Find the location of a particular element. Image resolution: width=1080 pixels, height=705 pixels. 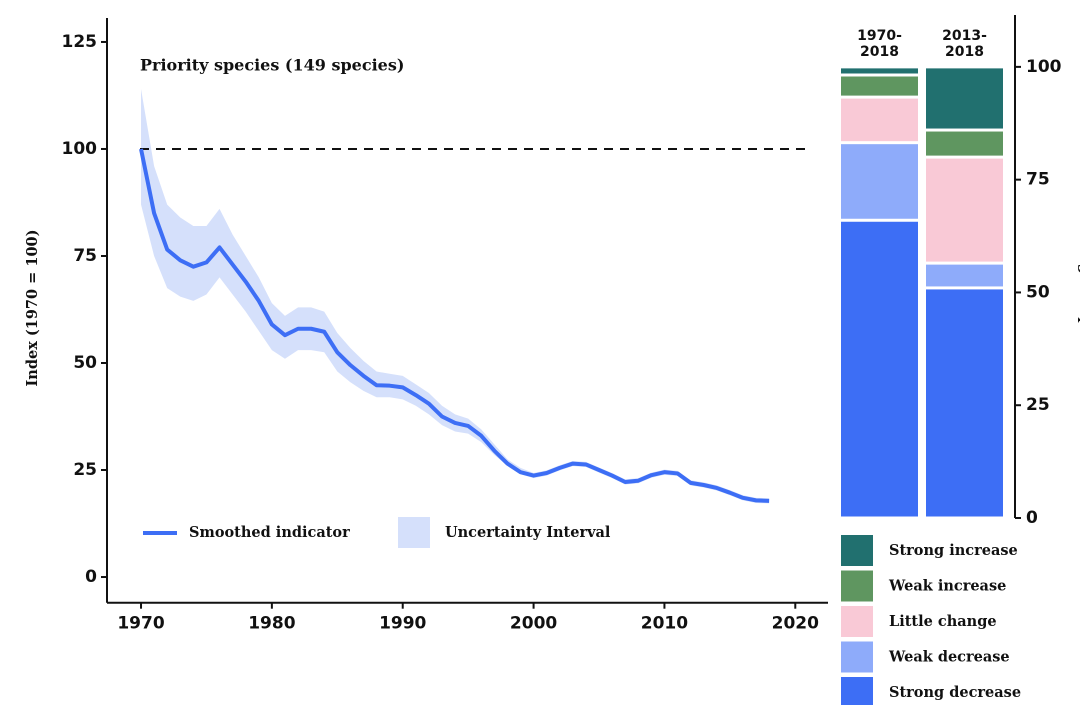

legend-label: Smoothed indicator is located at coordinates (269, 532).